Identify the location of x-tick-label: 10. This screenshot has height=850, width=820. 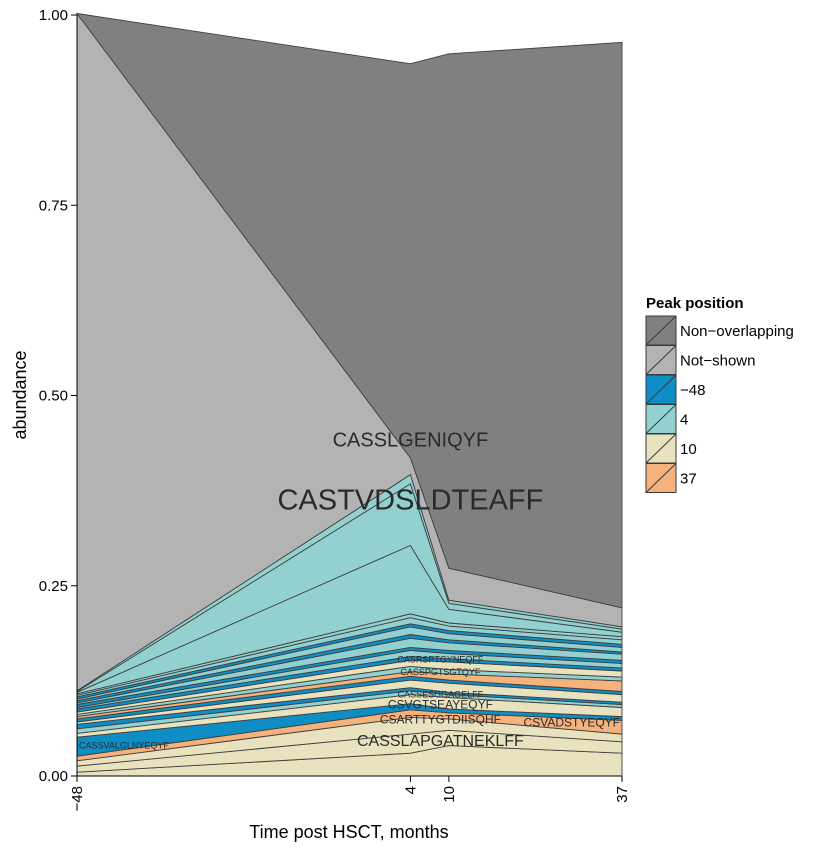
(449, 794).